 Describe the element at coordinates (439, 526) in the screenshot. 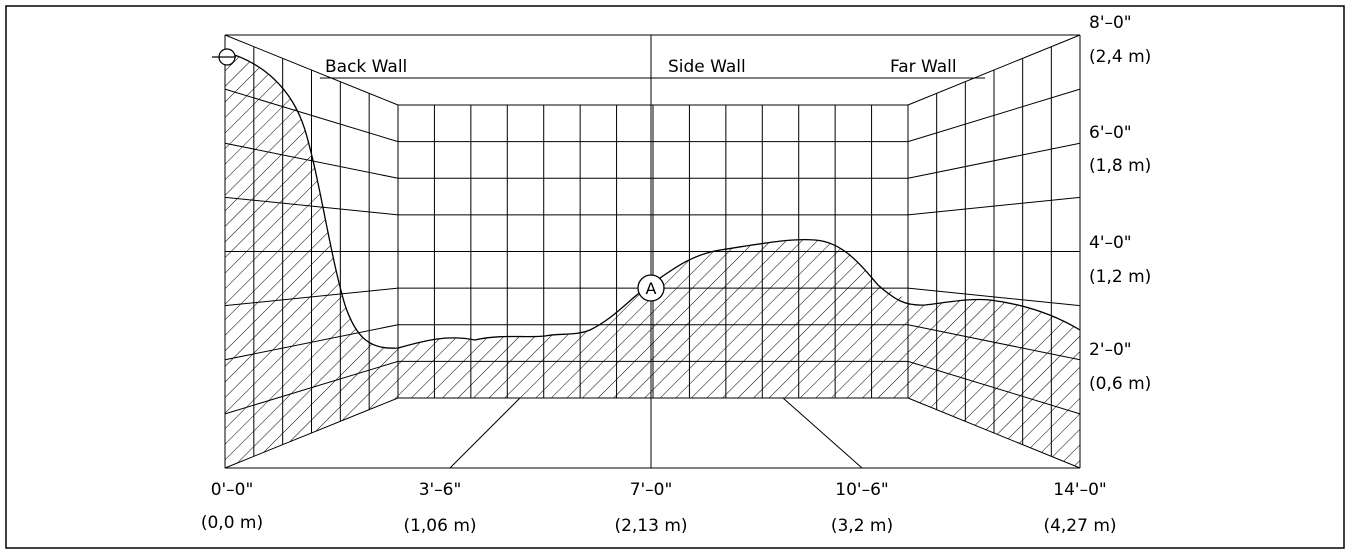

I see `width-label-1-metric: (1,06 m)` at that location.